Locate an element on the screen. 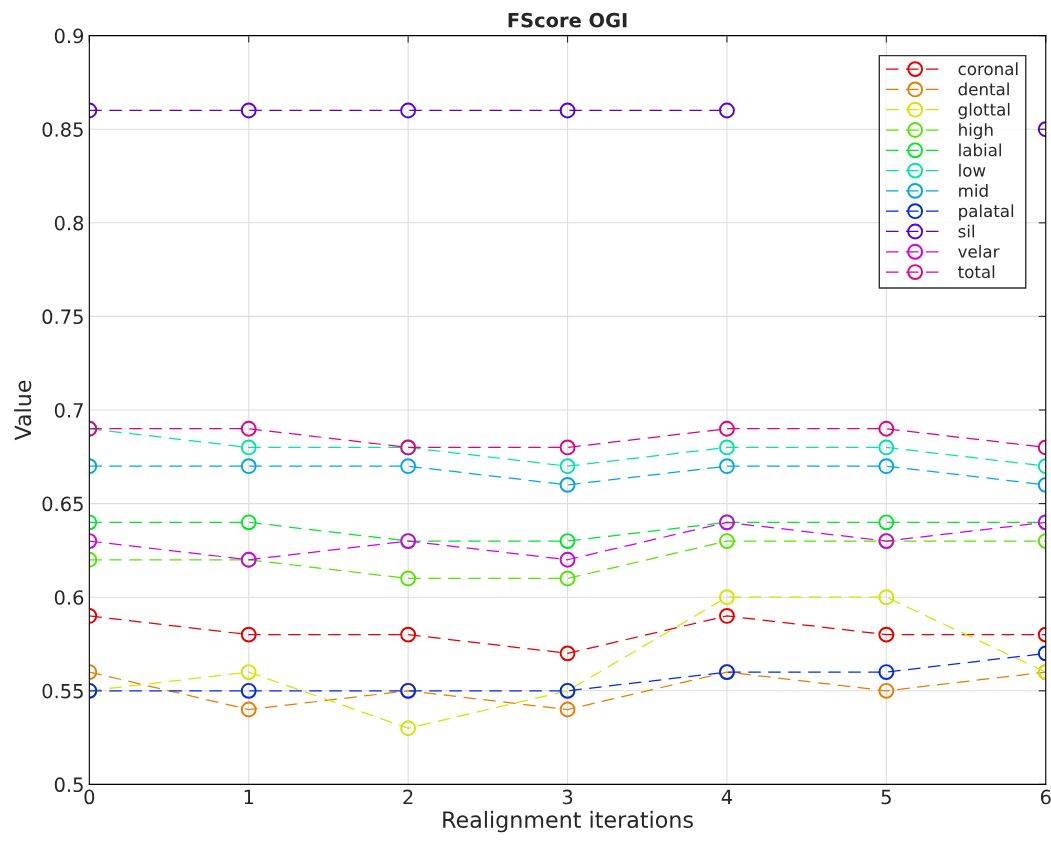 The image size is (1051, 848). y-tick-label: 0.75 is located at coordinates (62, 317).